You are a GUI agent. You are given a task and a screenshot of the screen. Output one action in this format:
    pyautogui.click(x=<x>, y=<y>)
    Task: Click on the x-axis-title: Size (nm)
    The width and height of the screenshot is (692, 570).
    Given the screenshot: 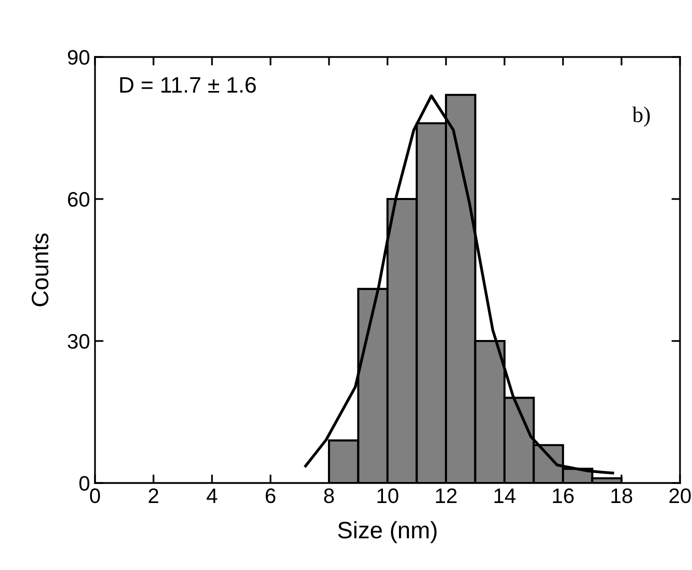 What is the action you would take?
    pyautogui.click(x=387, y=532)
    